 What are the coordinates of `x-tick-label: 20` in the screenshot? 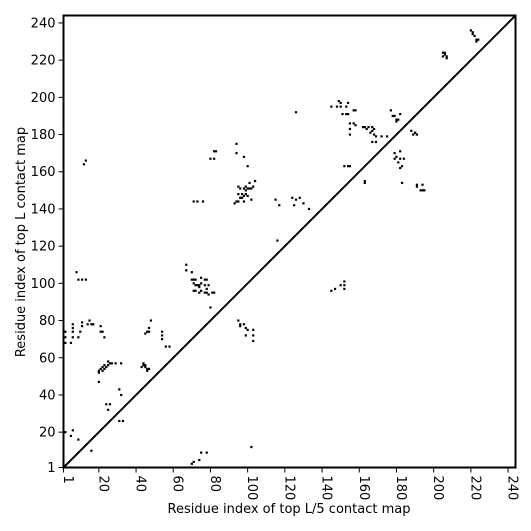 It's located at (102, 484).